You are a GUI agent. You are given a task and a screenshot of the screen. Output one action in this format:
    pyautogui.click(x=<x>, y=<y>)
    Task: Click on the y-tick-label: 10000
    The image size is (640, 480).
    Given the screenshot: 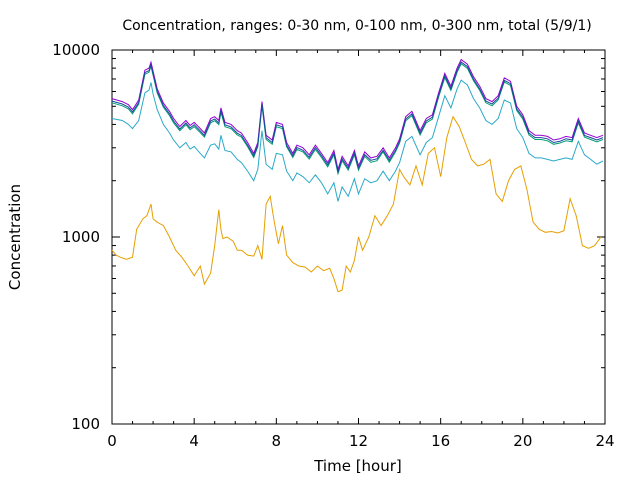 What is the action you would take?
    pyautogui.click(x=76, y=50)
    